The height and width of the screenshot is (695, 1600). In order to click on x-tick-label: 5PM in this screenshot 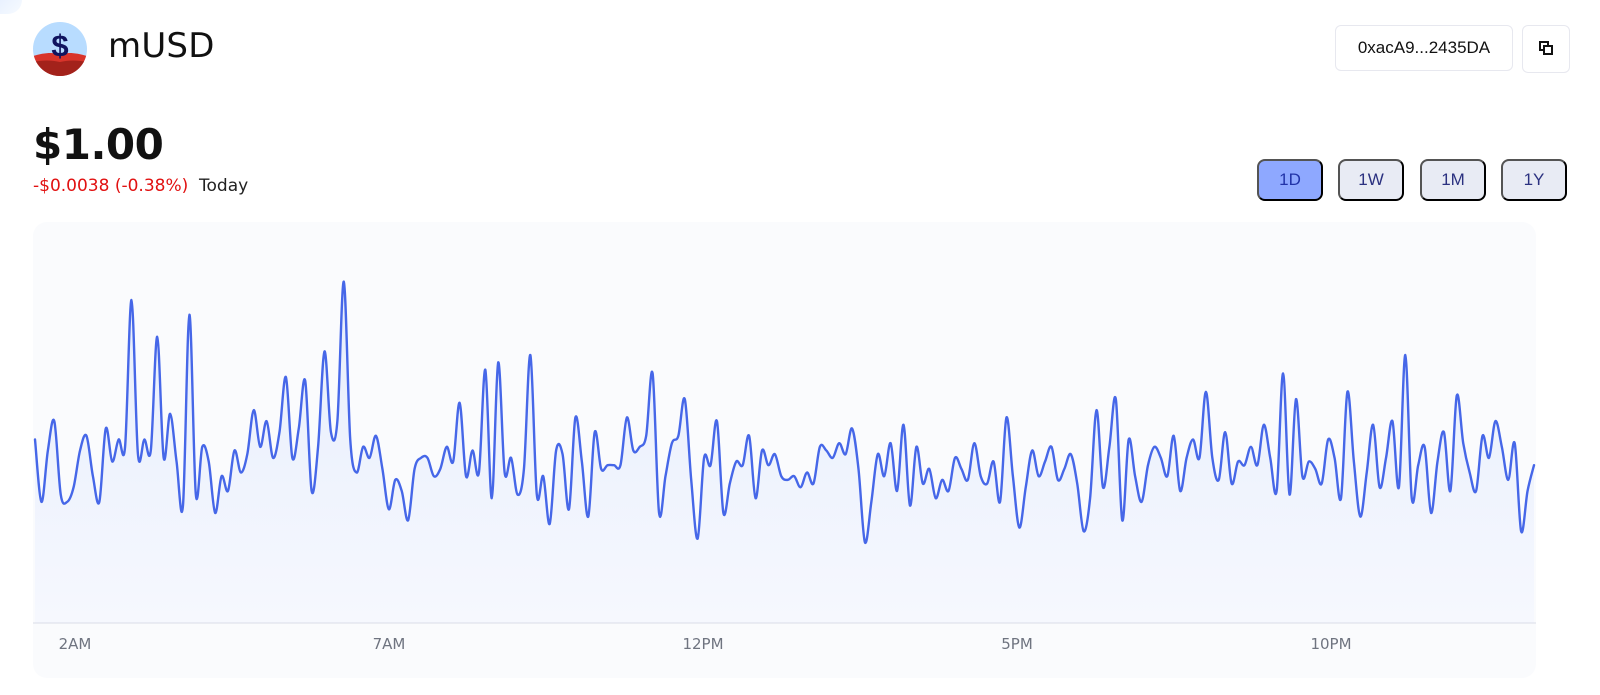, I will do `click(1017, 644)`.